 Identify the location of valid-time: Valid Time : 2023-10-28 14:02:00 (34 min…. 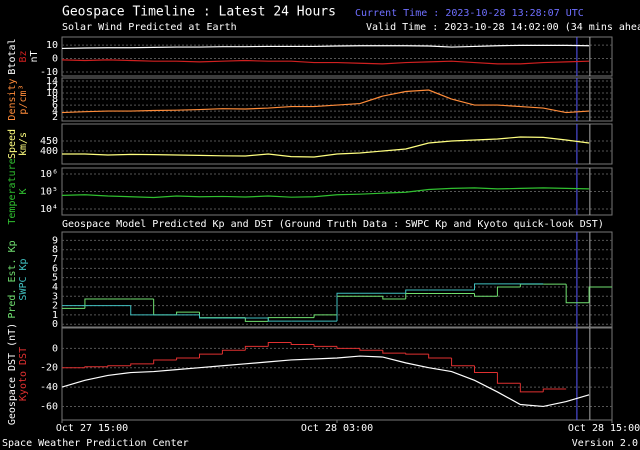
(503, 27).